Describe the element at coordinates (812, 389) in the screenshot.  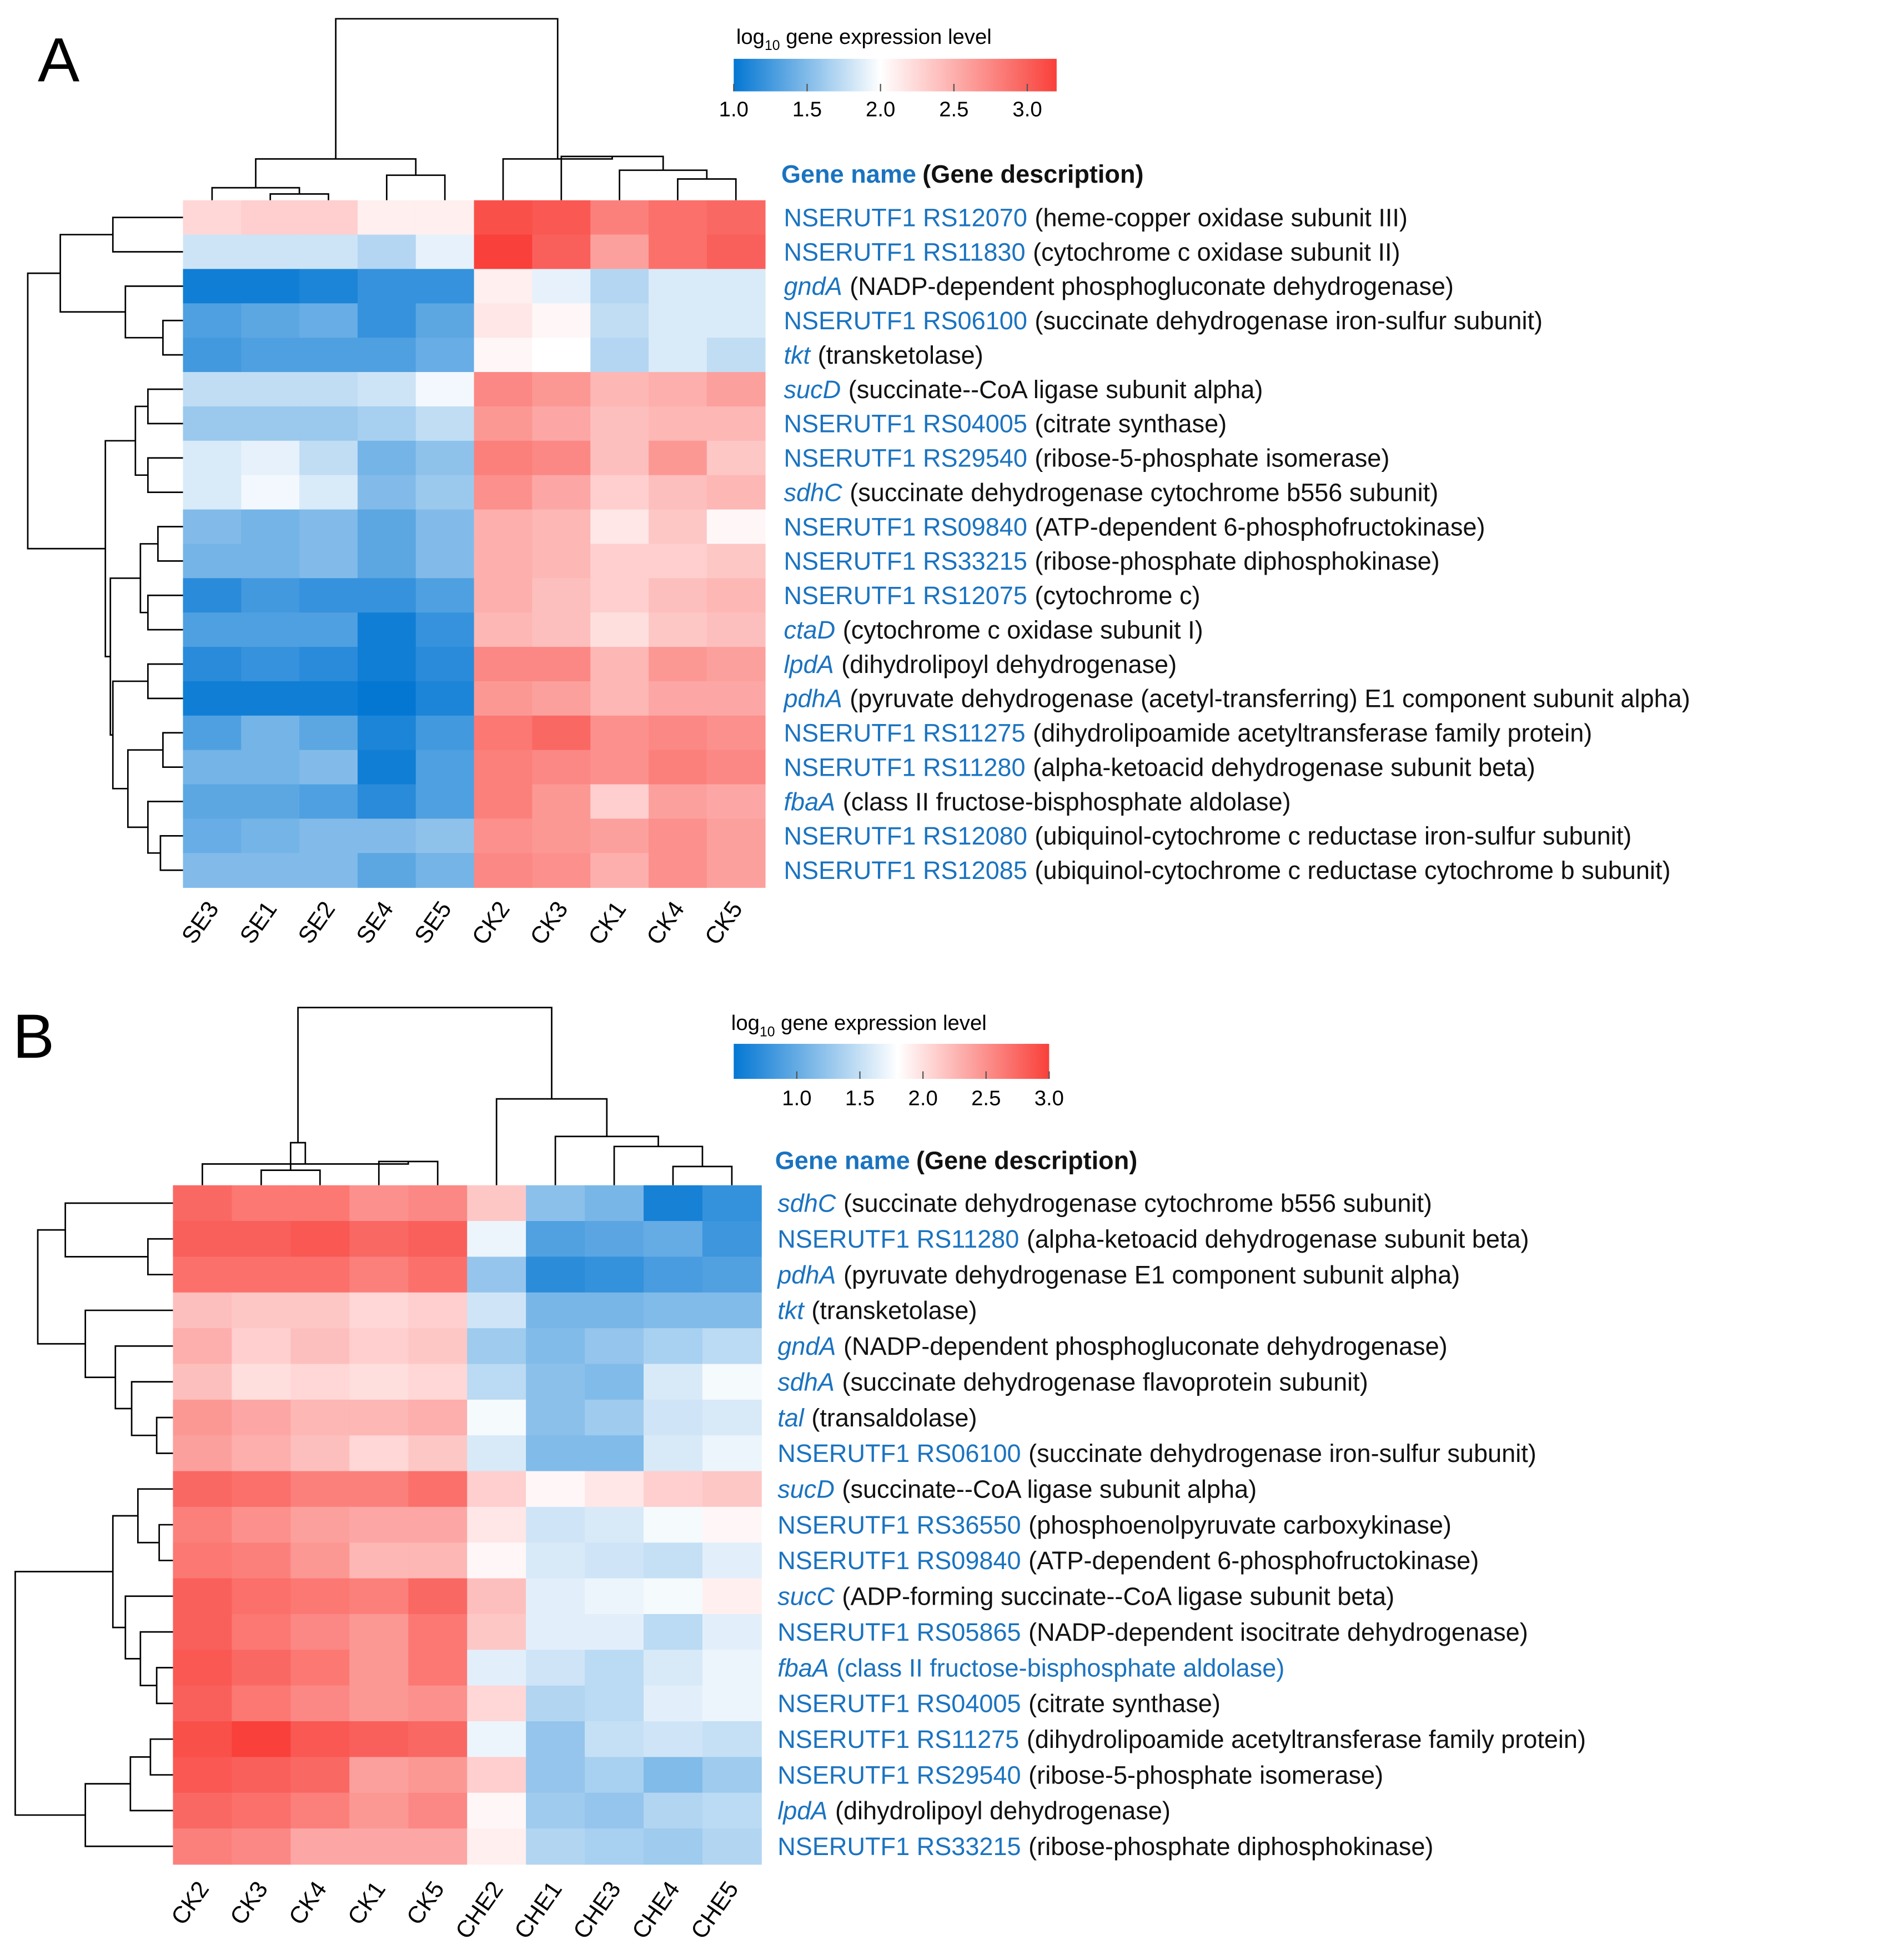
I see `gene-name: sucD` at that location.